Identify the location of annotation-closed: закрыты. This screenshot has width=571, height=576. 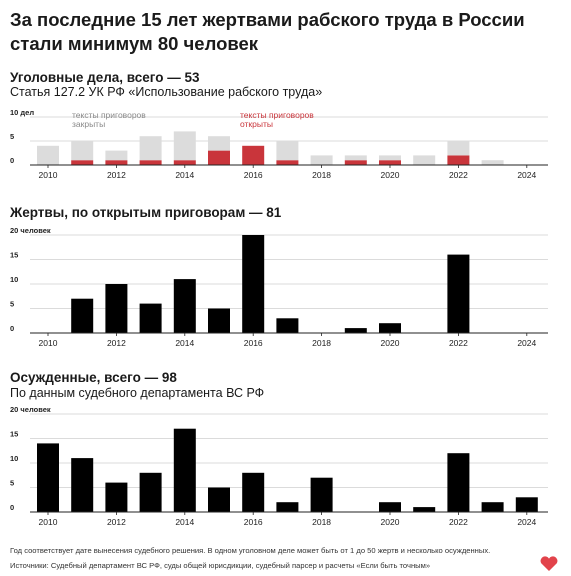
(88, 124).